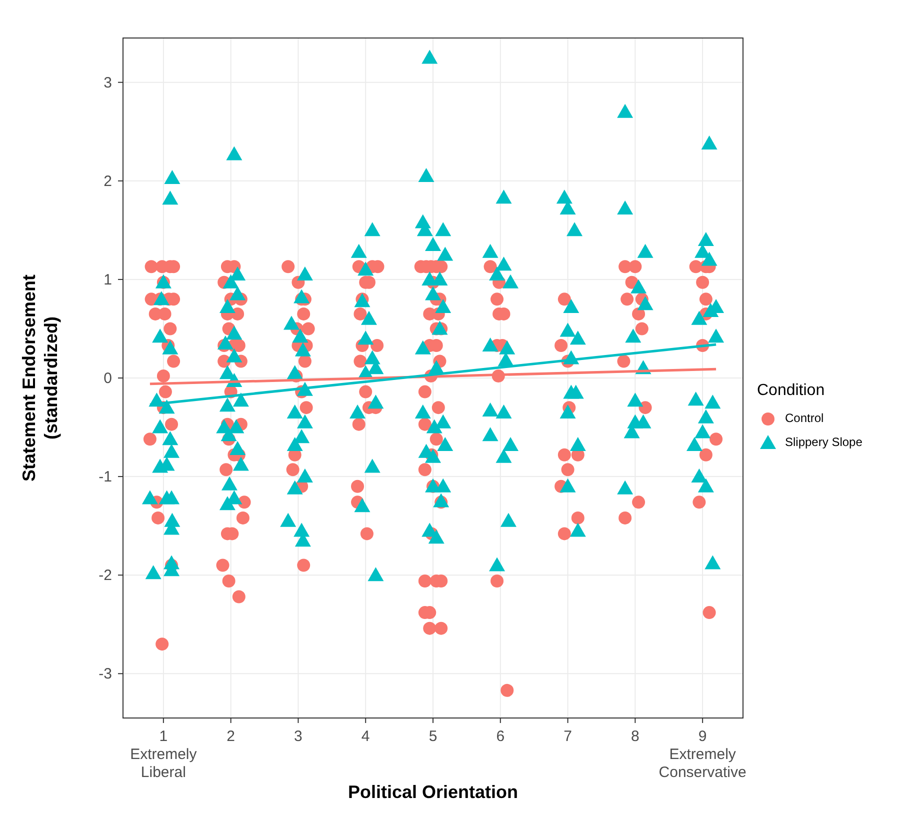  Describe the element at coordinates (635, 736) in the screenshot. I see `x-tick-label: 8` at that location.